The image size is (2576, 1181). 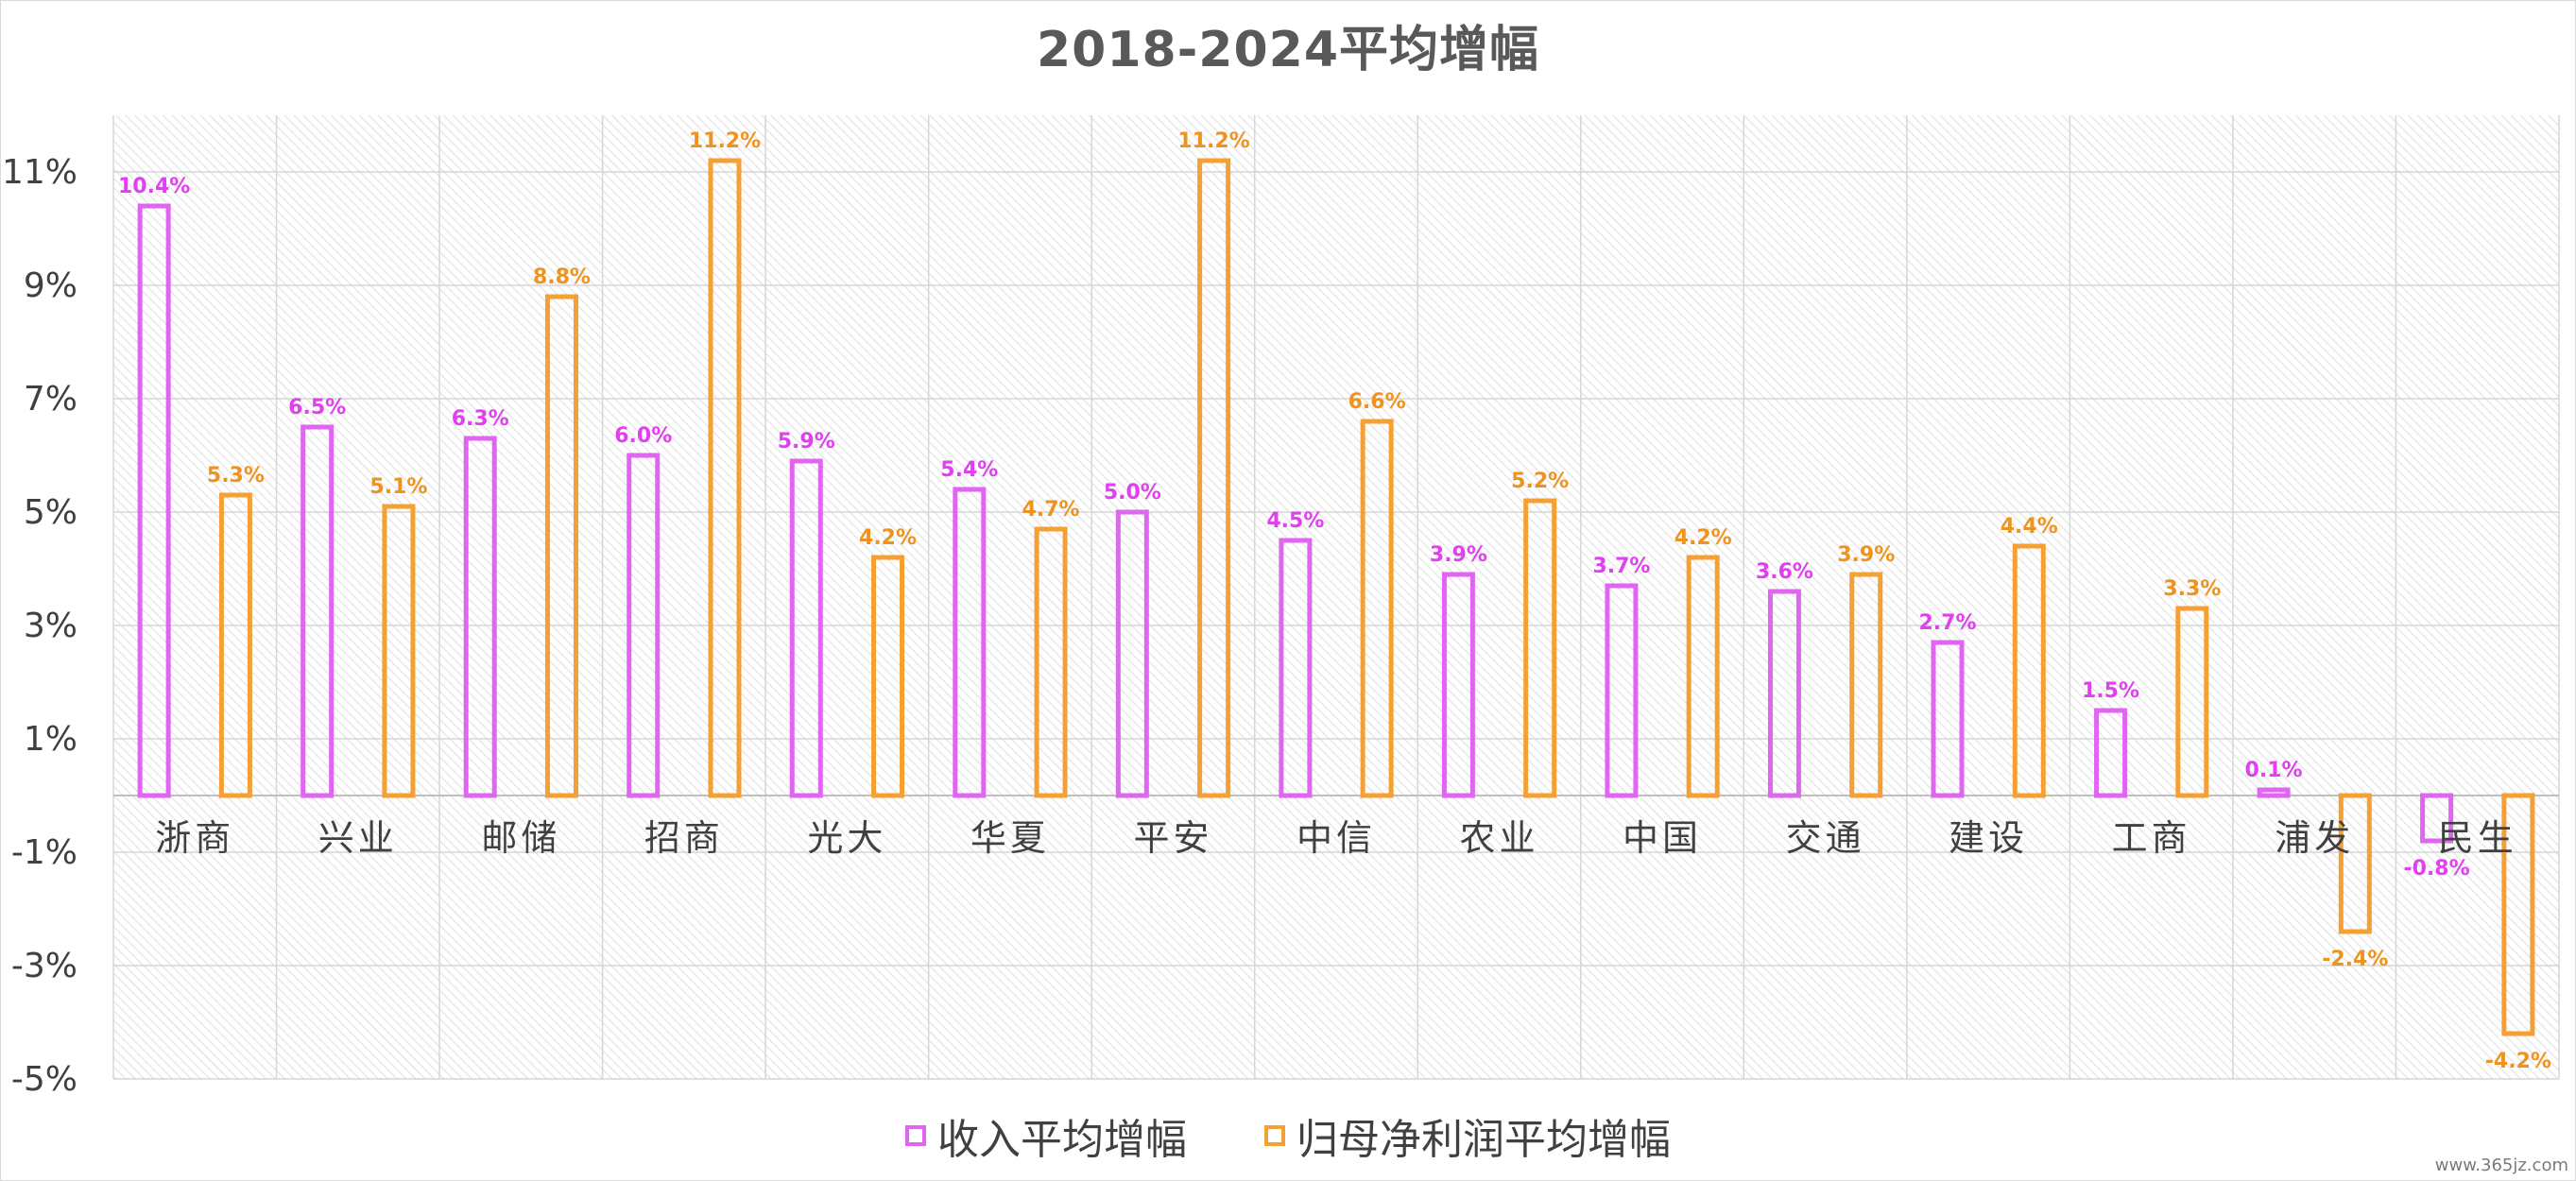 I want to click on revenue-data-label: 6.5%, so click(x=317, y=407).